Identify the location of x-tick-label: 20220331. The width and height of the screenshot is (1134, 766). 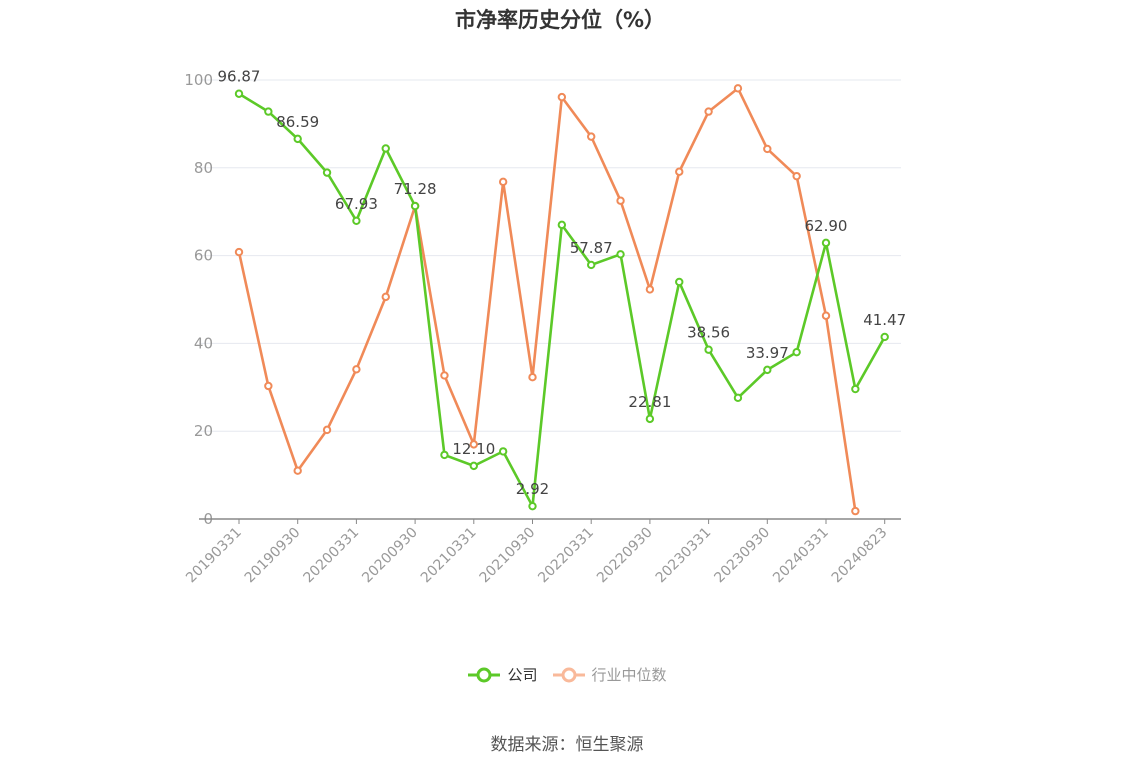
(566, 556).